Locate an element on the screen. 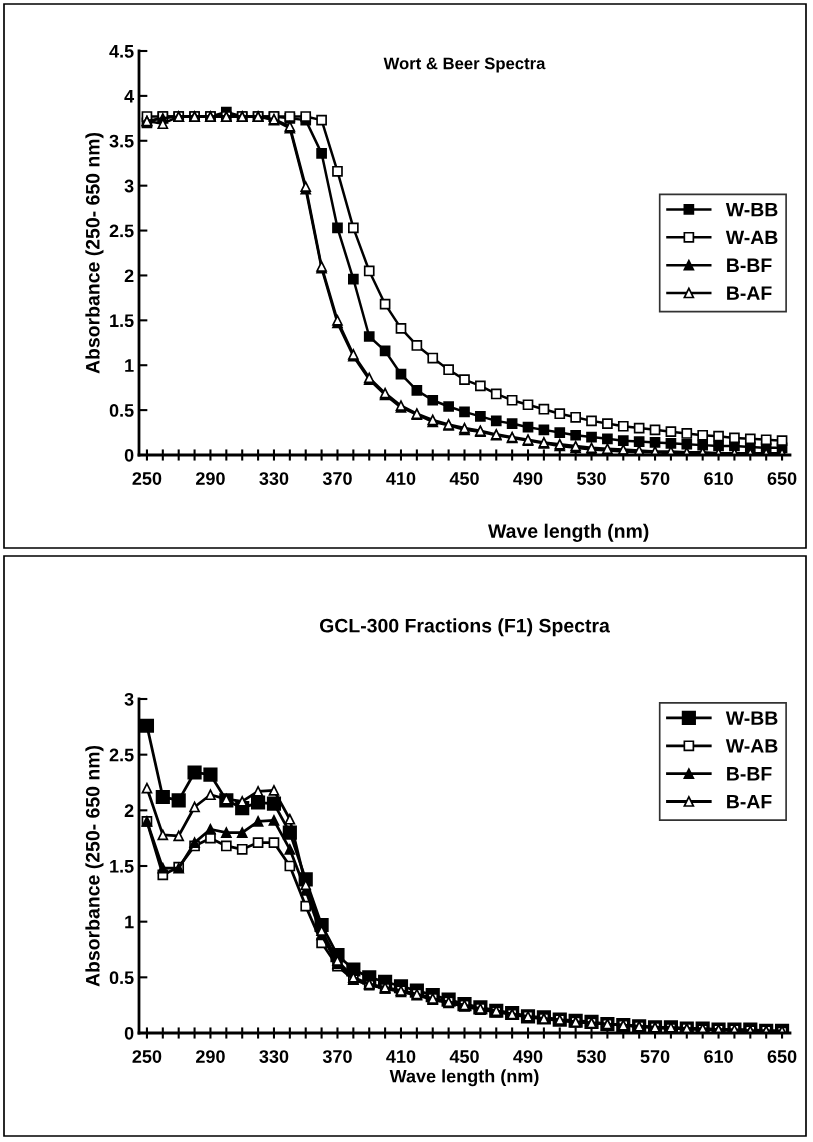 Image resolution: width=813 pixels, height=1142 pixels. chart-title: Wort & Beer Spectra is located at coordinates (464, 65).